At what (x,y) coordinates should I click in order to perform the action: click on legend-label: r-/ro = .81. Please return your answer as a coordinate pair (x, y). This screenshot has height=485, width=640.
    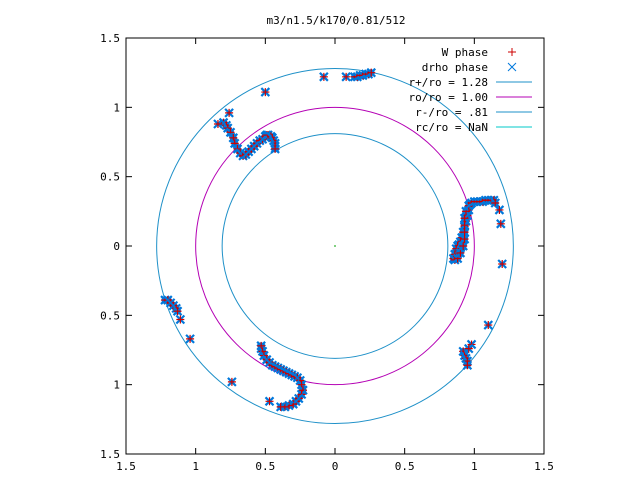
    Looking at the image, I should click on (451, 112).